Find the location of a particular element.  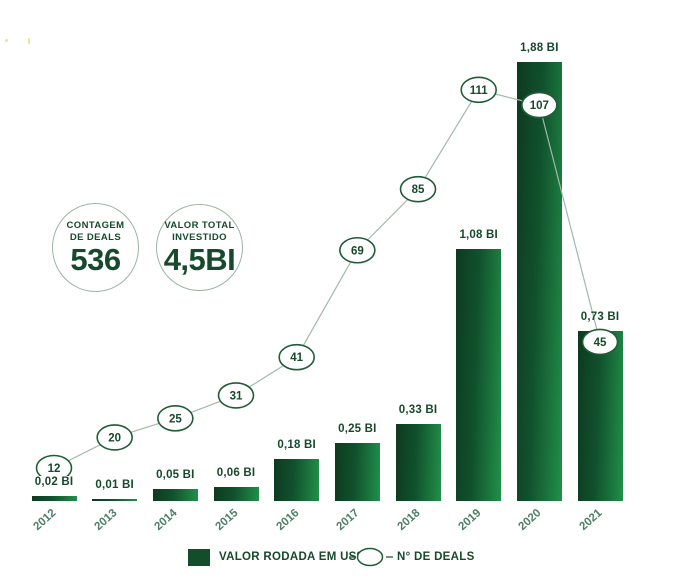

deals-count-text-2013: 20 is located at coordinates (114, 438).